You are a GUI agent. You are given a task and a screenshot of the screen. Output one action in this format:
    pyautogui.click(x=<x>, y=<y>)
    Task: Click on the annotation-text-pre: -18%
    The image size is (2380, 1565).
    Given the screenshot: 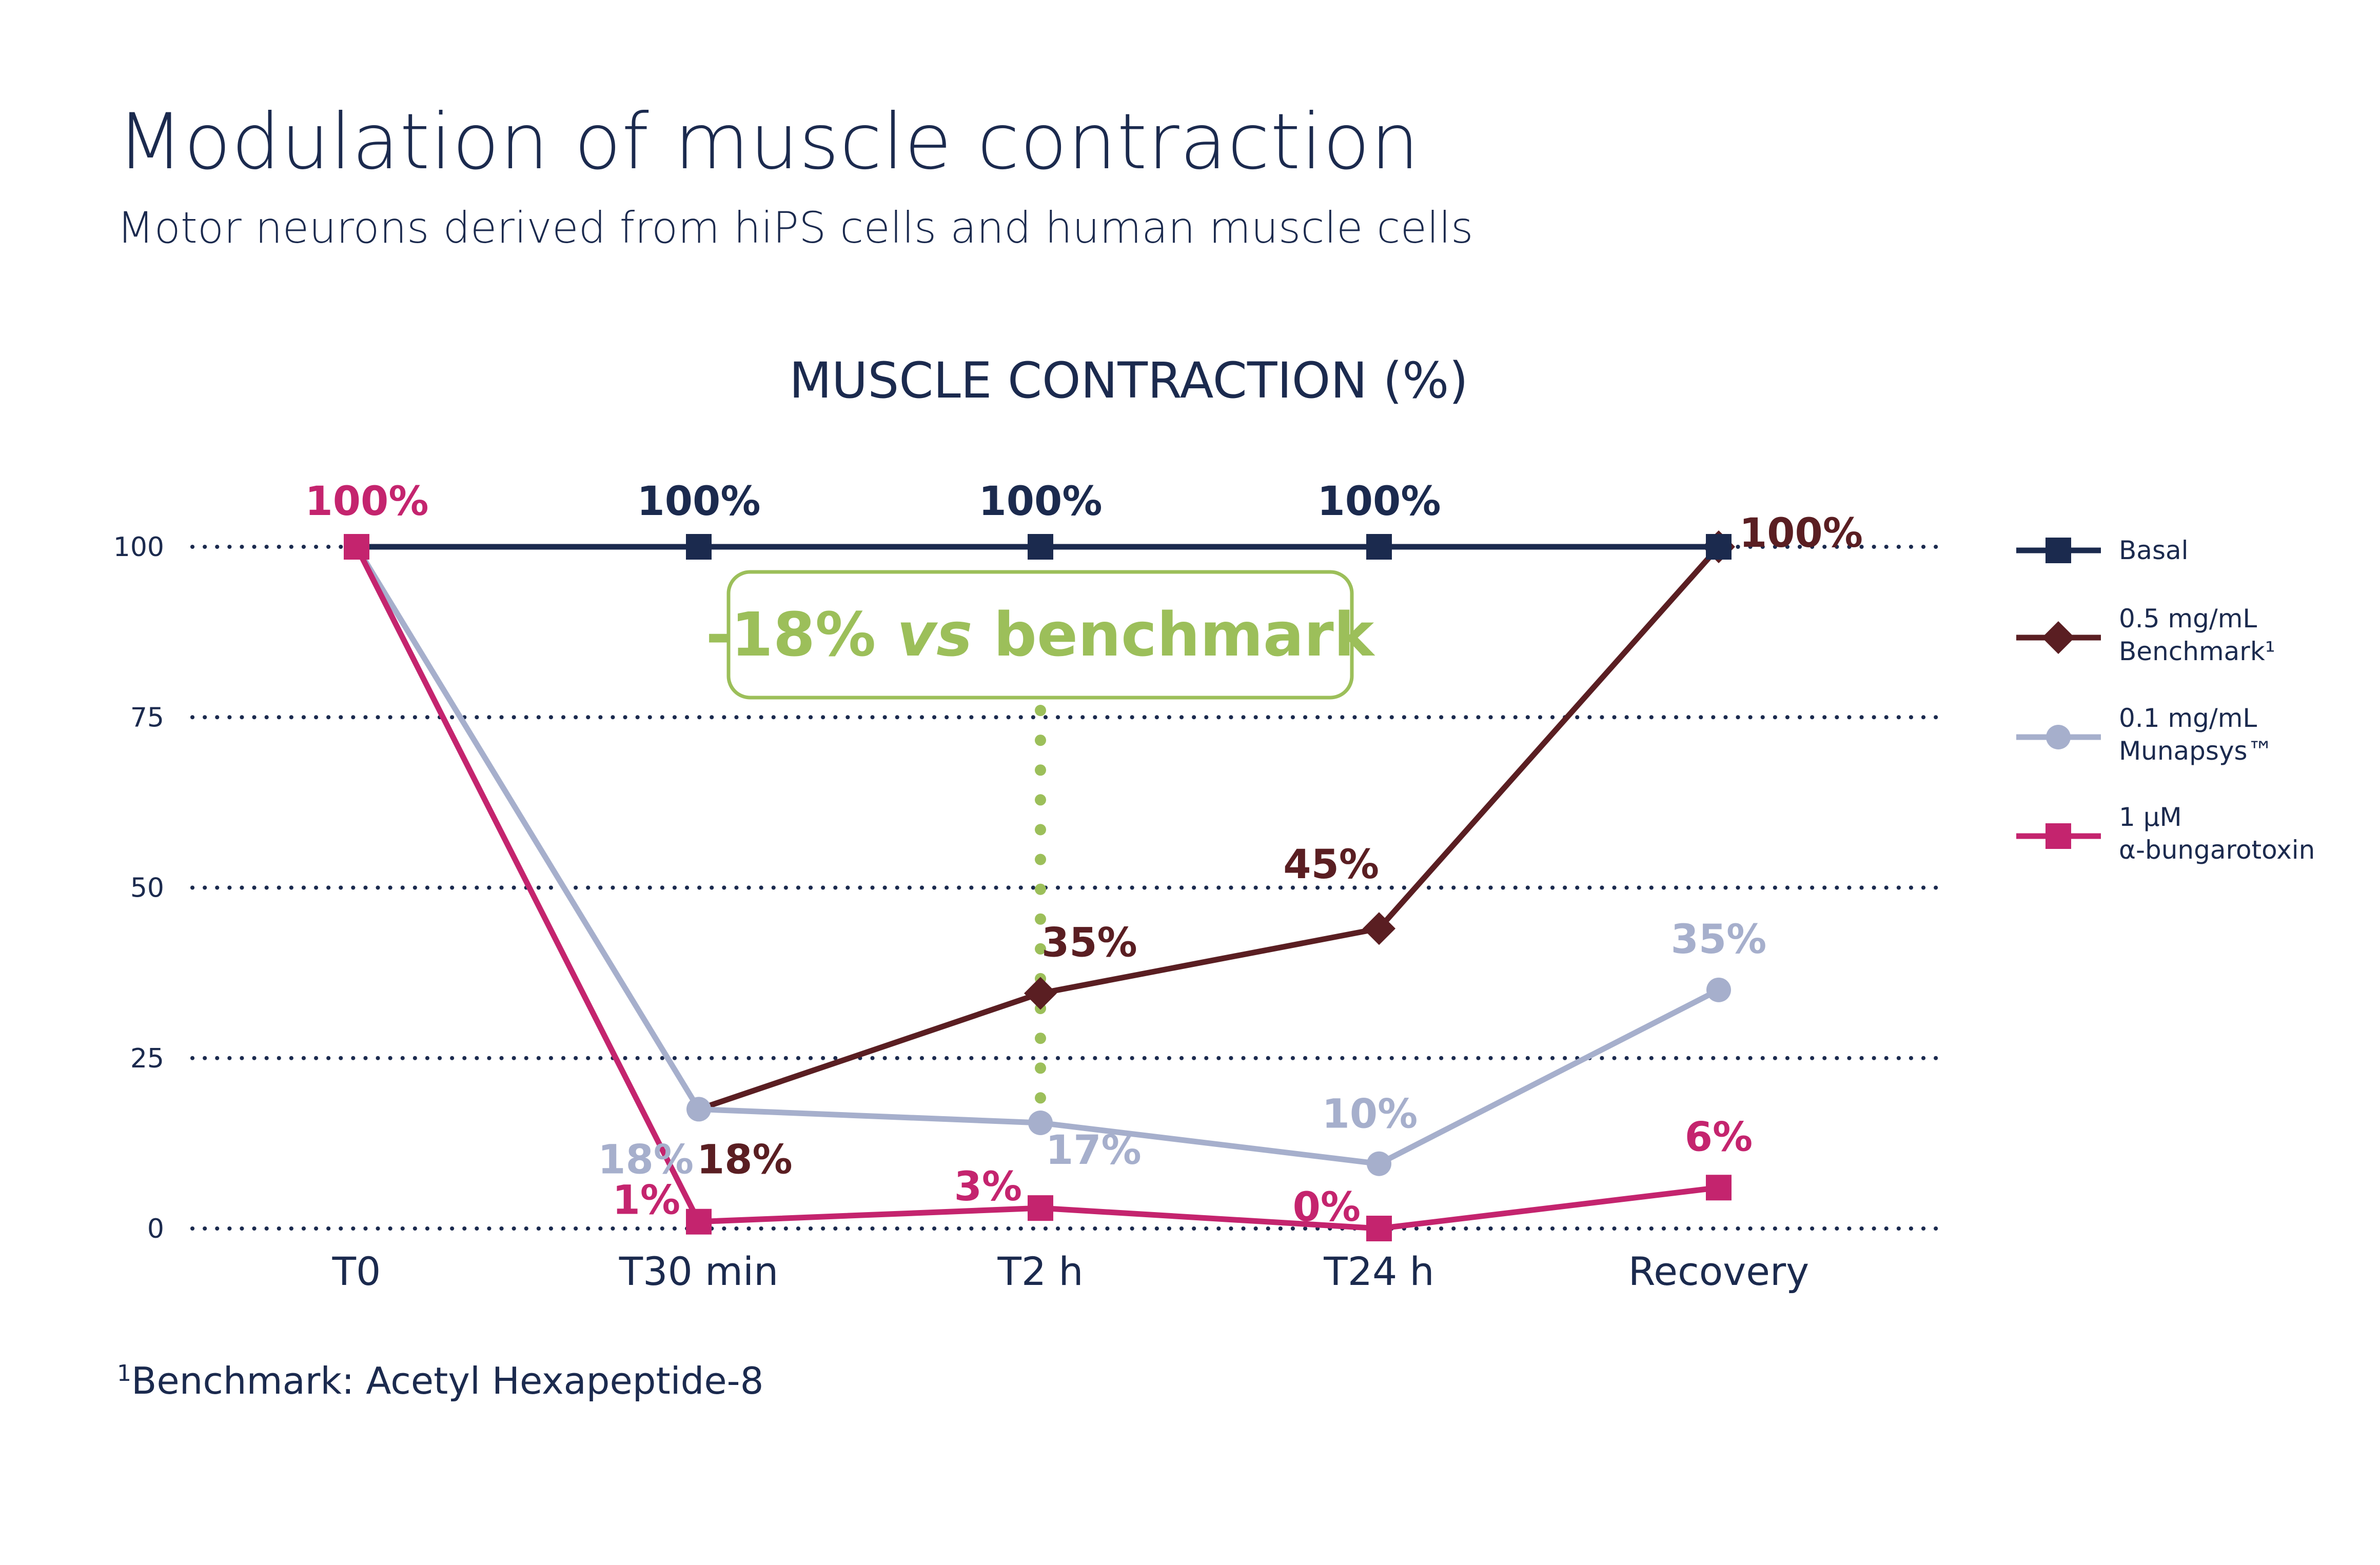 What is the action you would take?
    pyautogui.click(x=801, y=634)
    